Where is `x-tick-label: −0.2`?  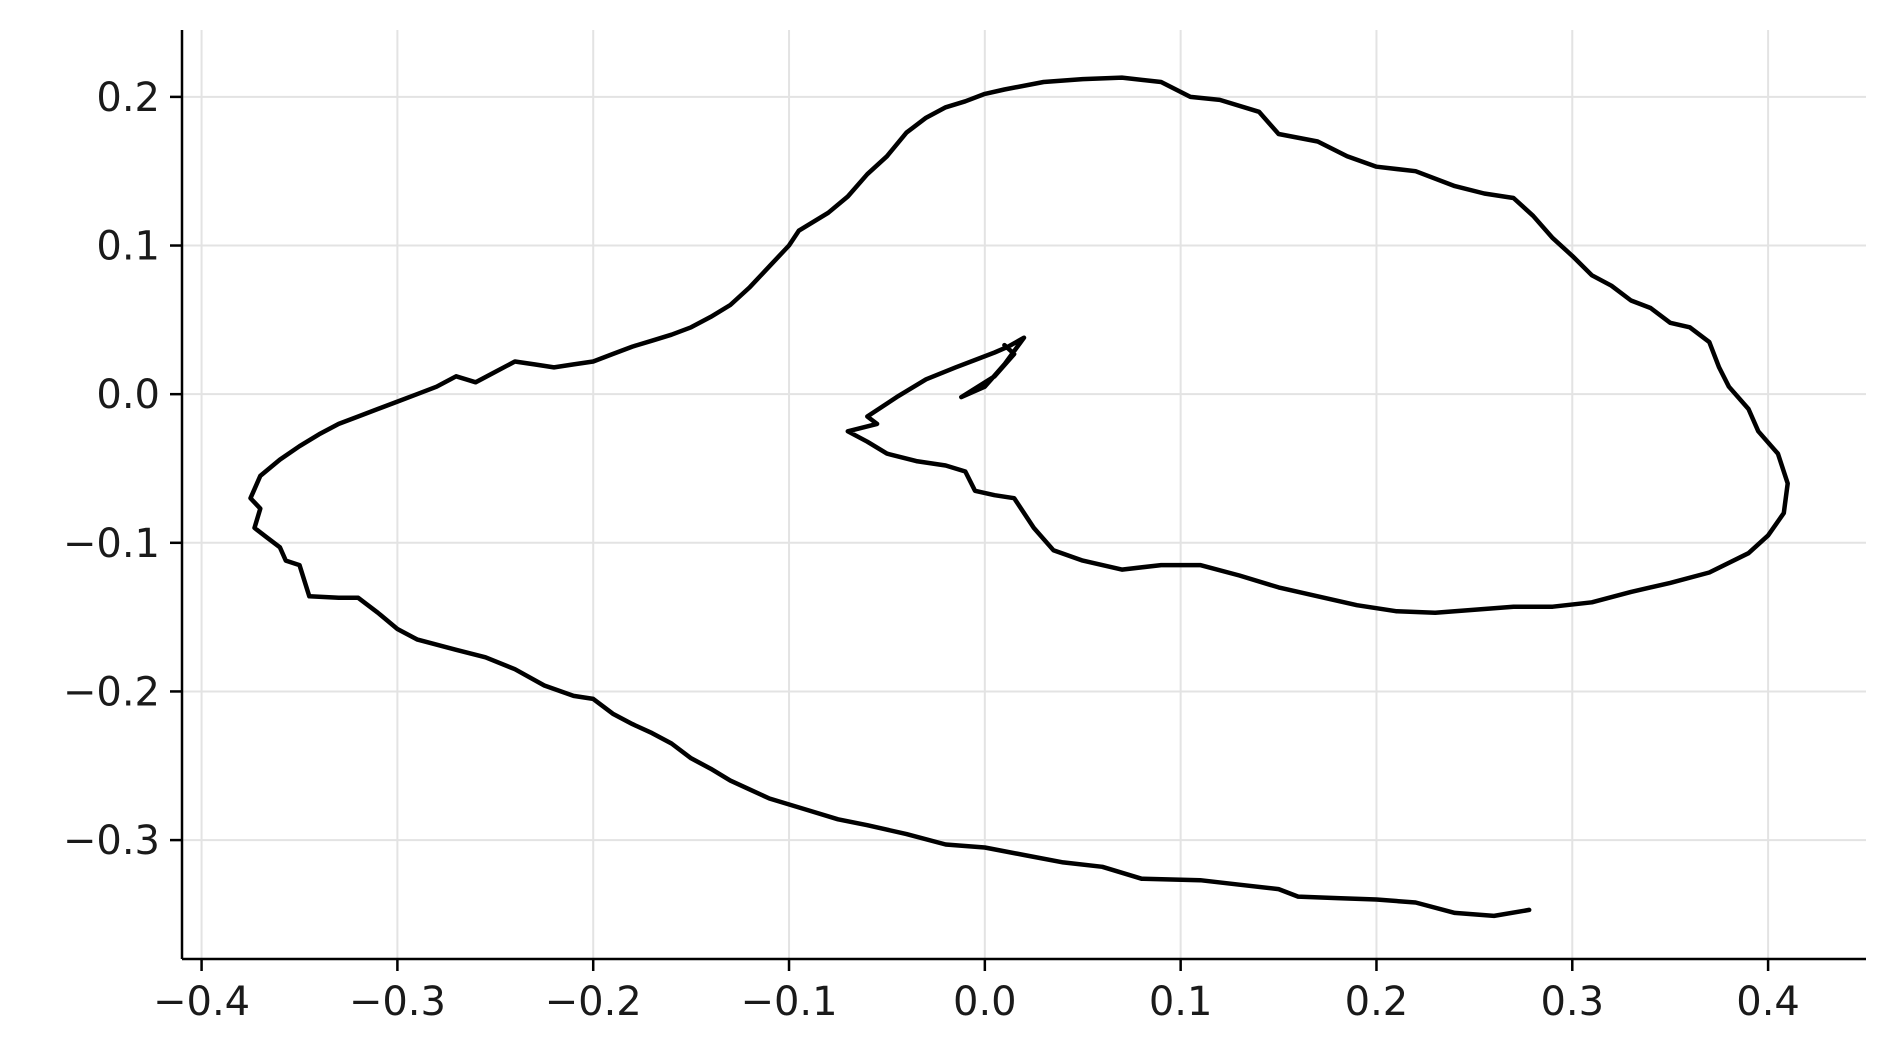 x-tick-label: −0.2 is located at coordinates (593, 1002).